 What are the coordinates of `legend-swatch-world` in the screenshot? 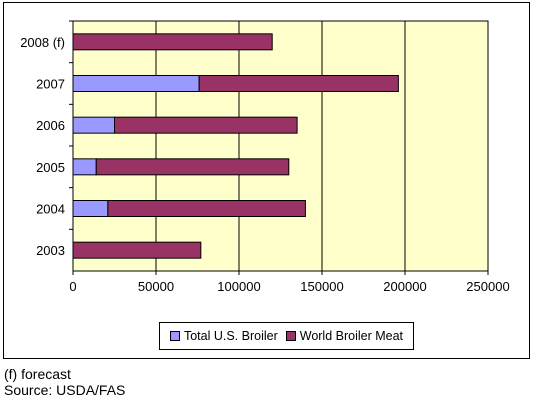 It's located at (290, 336).